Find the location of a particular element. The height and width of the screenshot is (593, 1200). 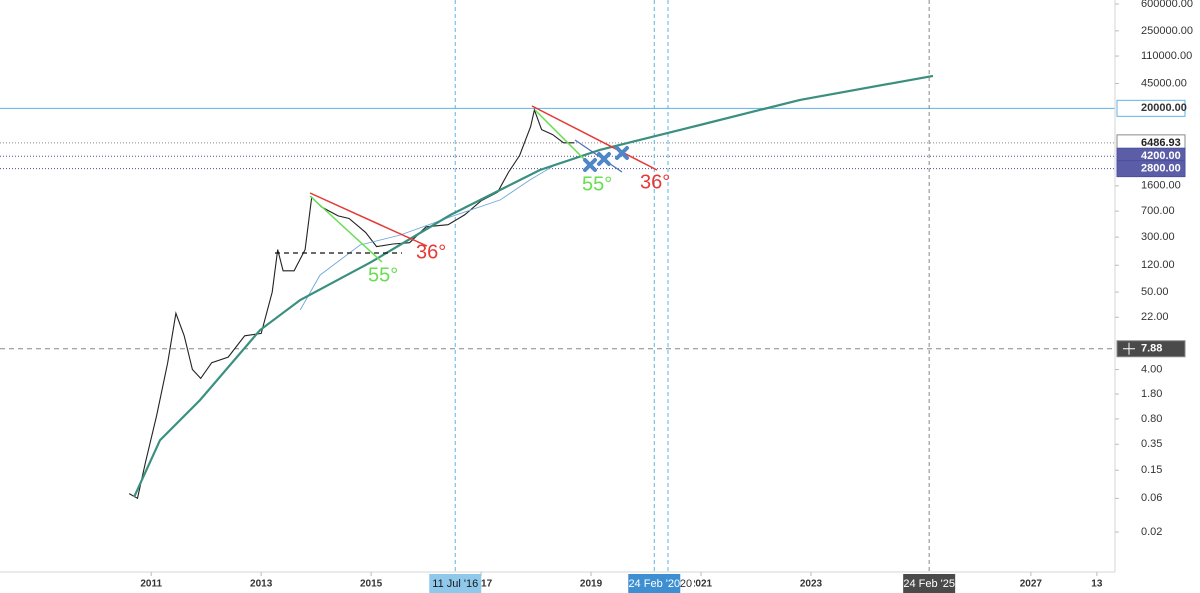

series-line is located at coordinates (440, 233).